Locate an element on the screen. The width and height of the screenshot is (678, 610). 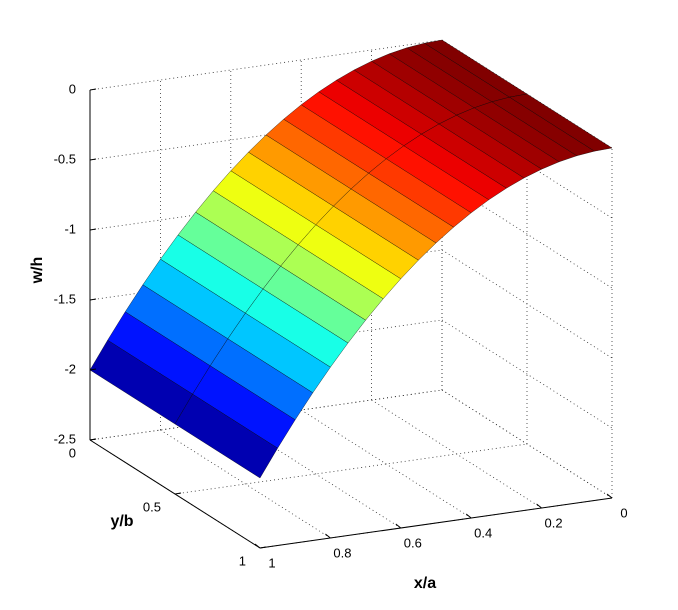
x-tick-label: 0.2 is located at coordinates (554, 522).